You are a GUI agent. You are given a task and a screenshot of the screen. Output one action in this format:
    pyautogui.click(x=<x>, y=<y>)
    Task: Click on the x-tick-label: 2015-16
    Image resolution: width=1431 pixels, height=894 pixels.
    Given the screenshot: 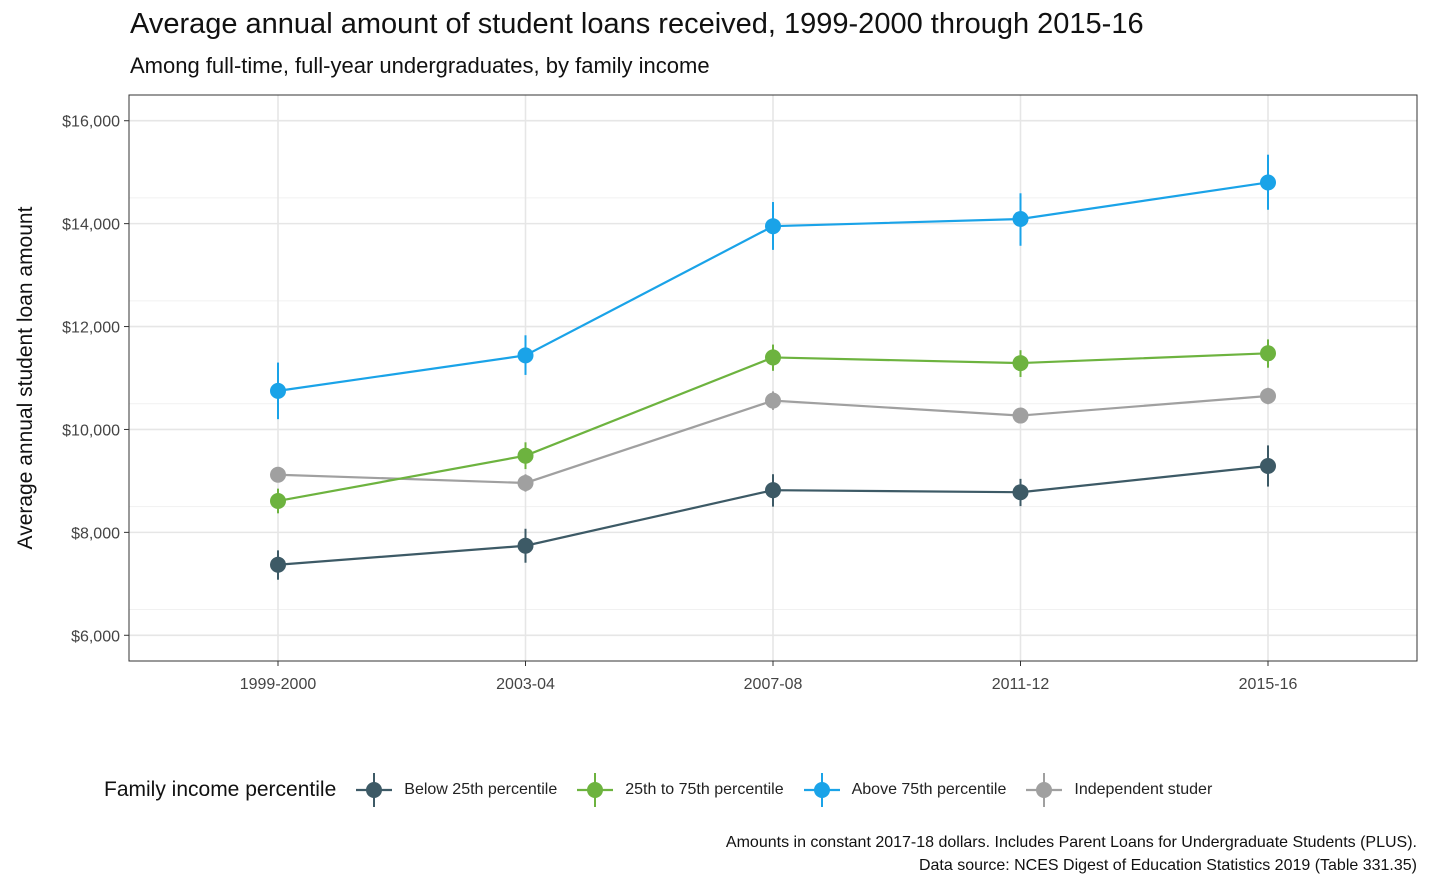 What is the action you would take?
    pyautogui.click(x=1268, y=684)
    